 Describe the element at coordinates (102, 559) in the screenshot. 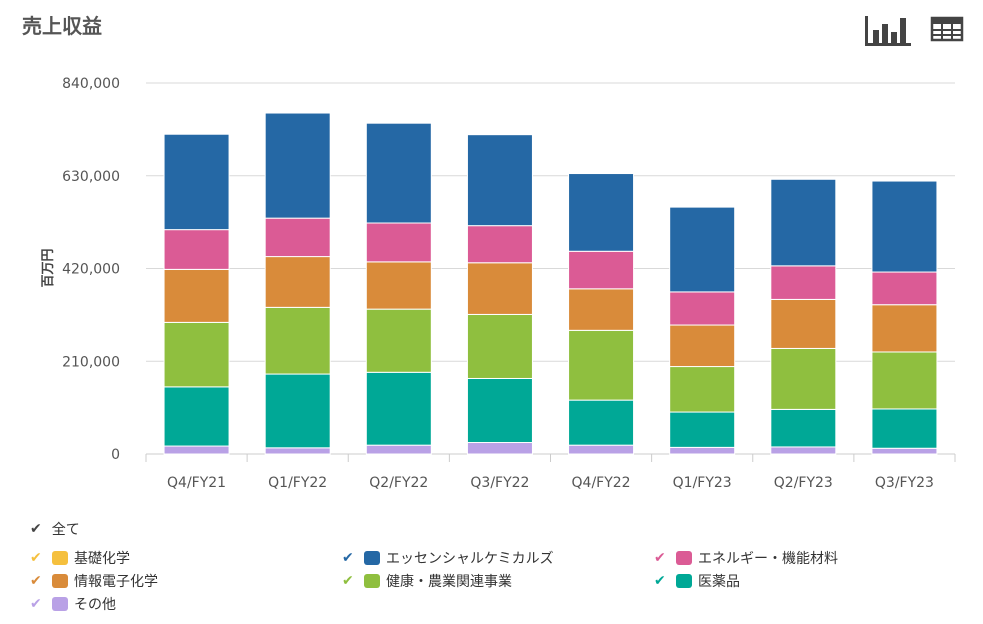

I see `legend-label: 基礎化学` at that location.